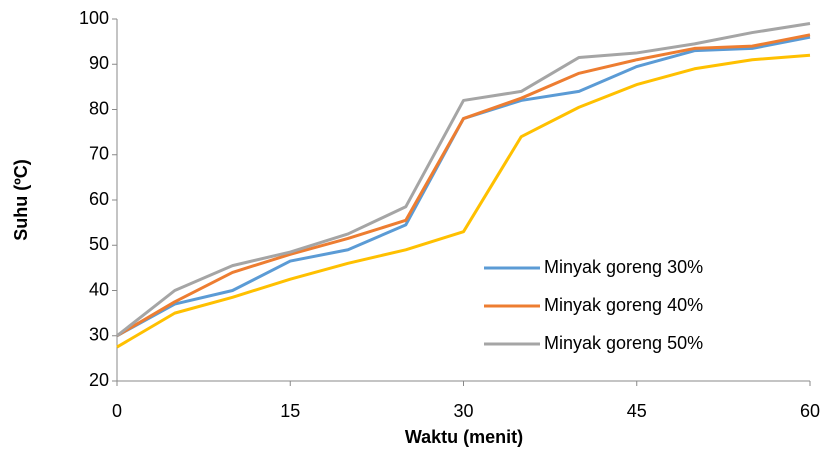 Image resolution: width=828 pixels, height=453 pixels. Describe the element at coordinates (810, 411) in the screenshot. I see `x-tick-label: 60` at that location.